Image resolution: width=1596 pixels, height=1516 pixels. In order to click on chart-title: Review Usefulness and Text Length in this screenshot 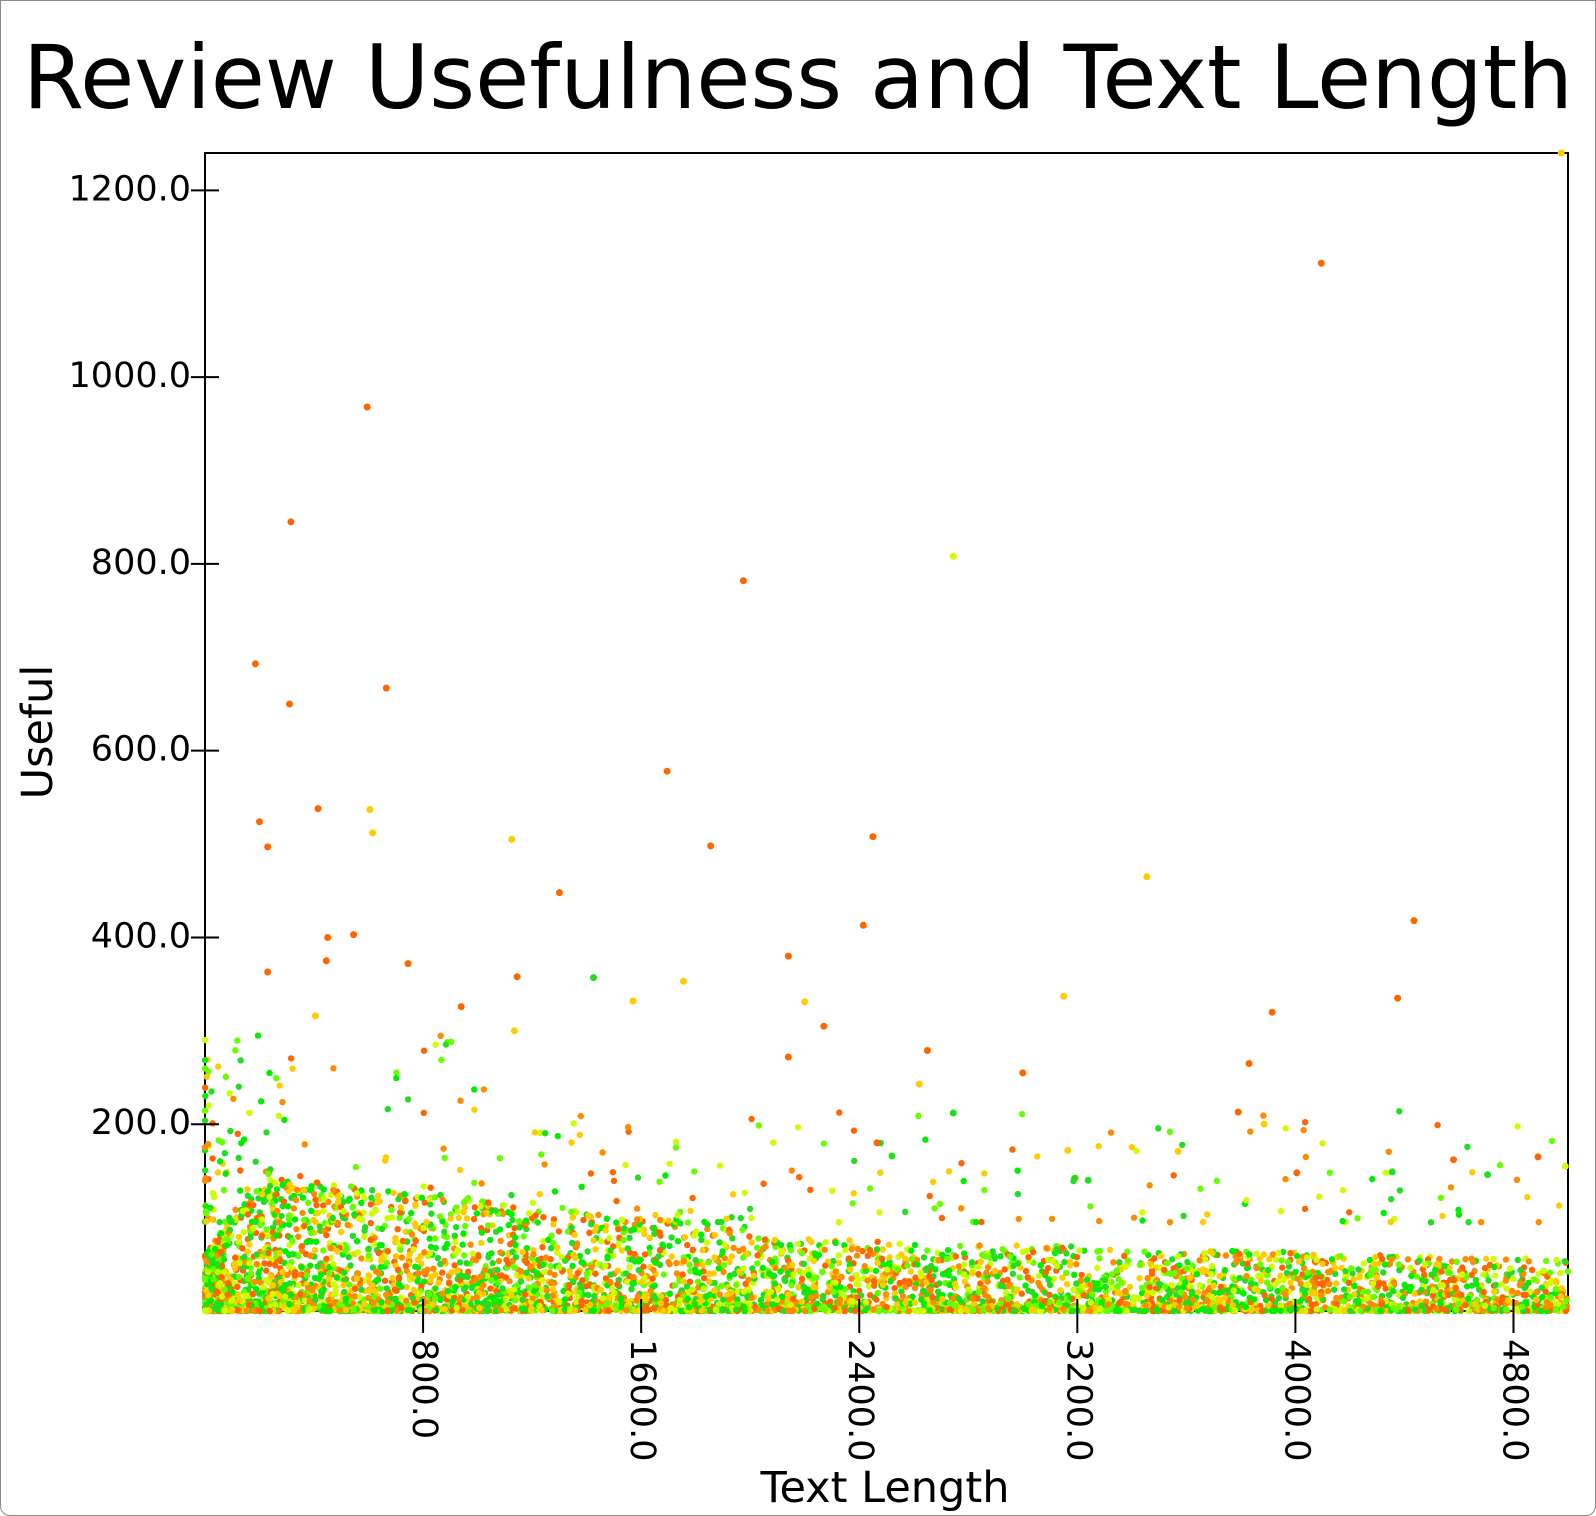, I will do `click(798, 77)`.